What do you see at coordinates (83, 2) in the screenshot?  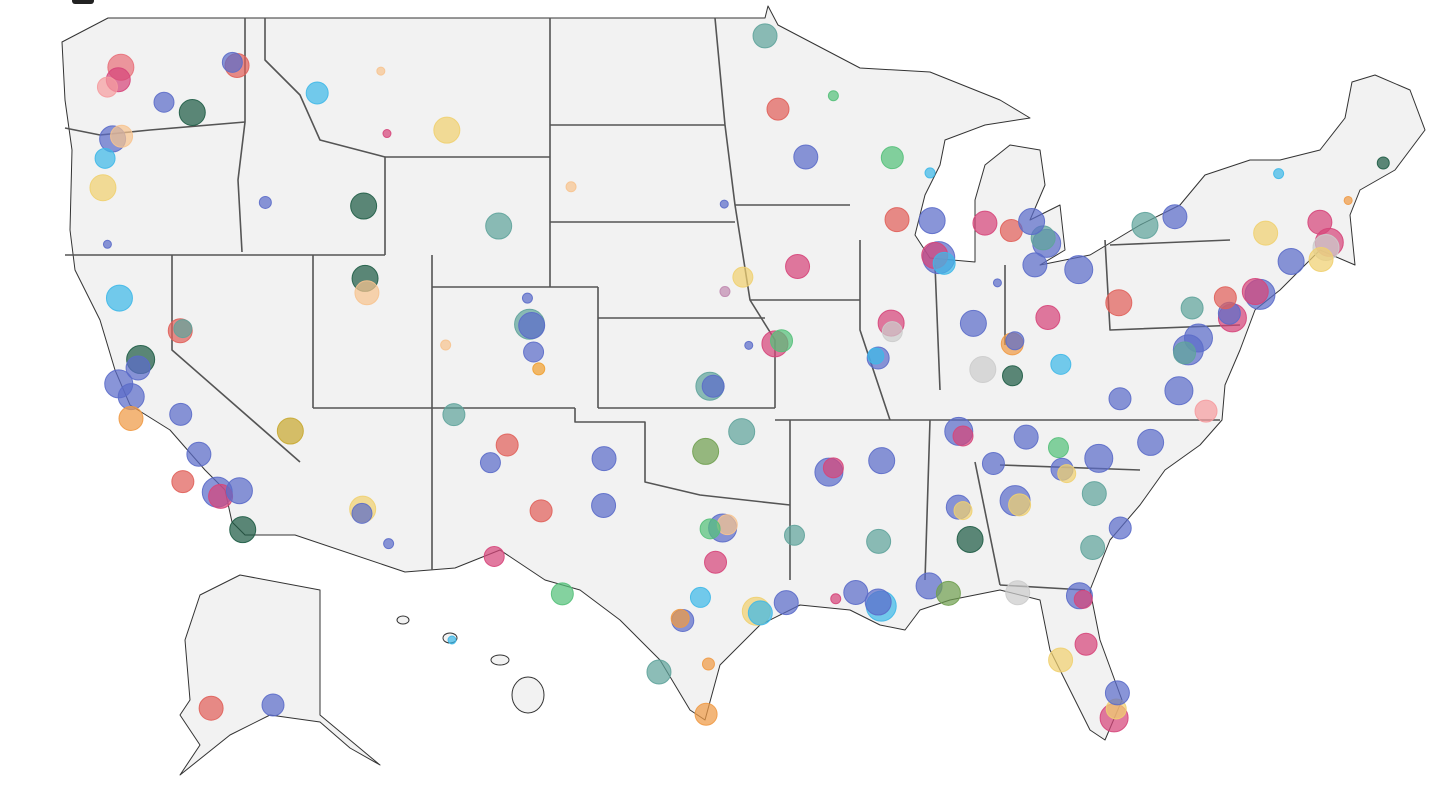 I see `corner-button` at bounding box center [83, 2].